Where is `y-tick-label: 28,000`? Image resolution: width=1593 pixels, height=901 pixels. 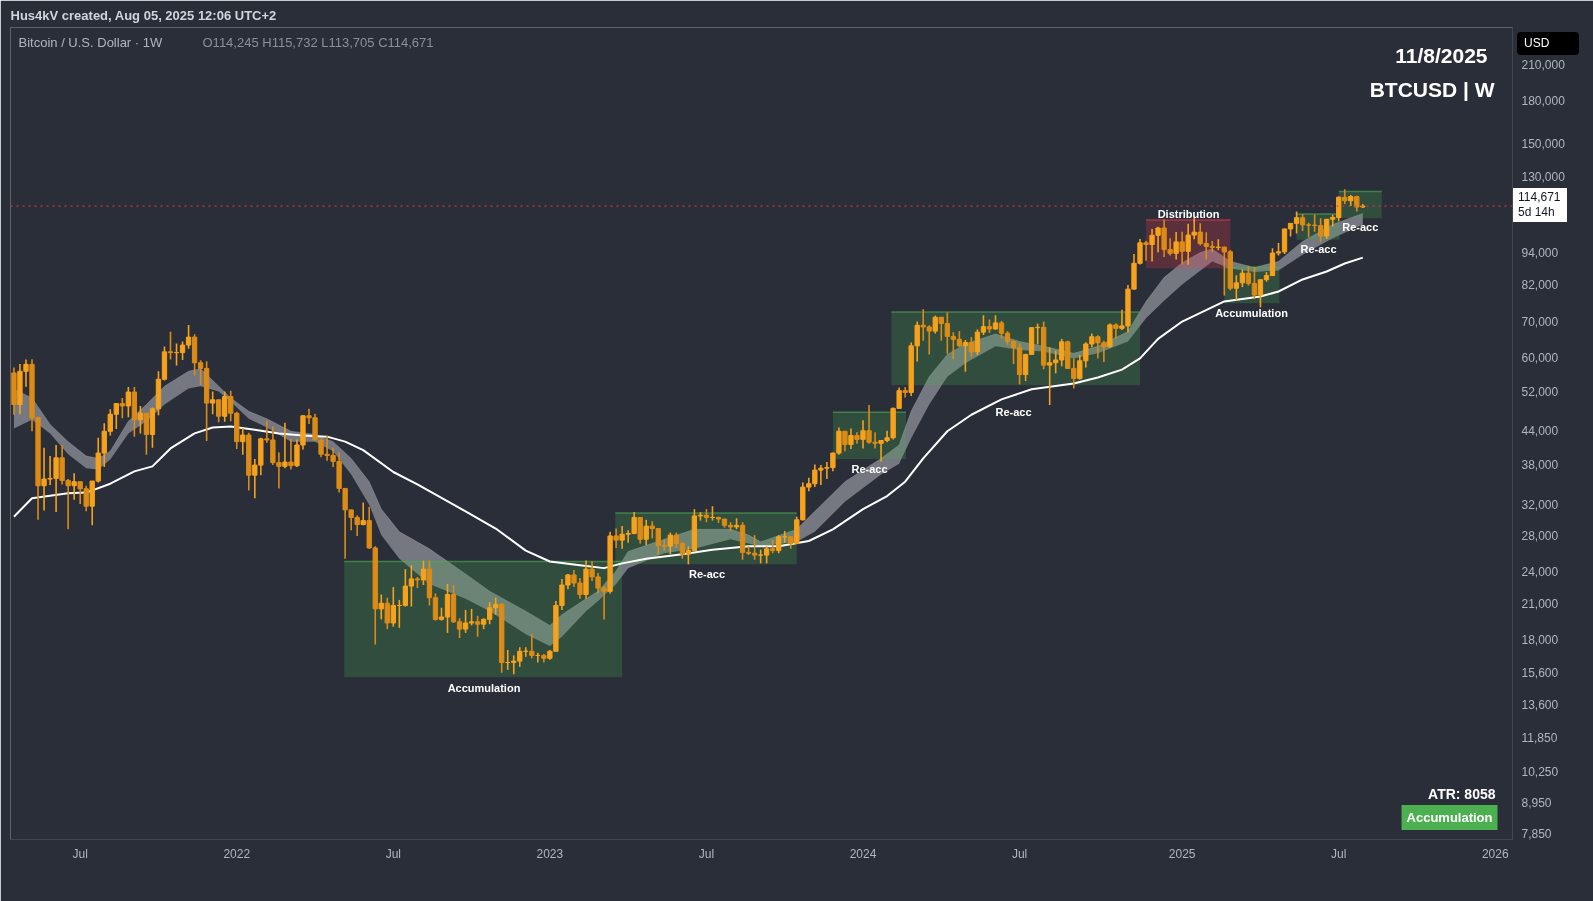
y-tick-label: 28,000 is located at coordinates (1540, 536).